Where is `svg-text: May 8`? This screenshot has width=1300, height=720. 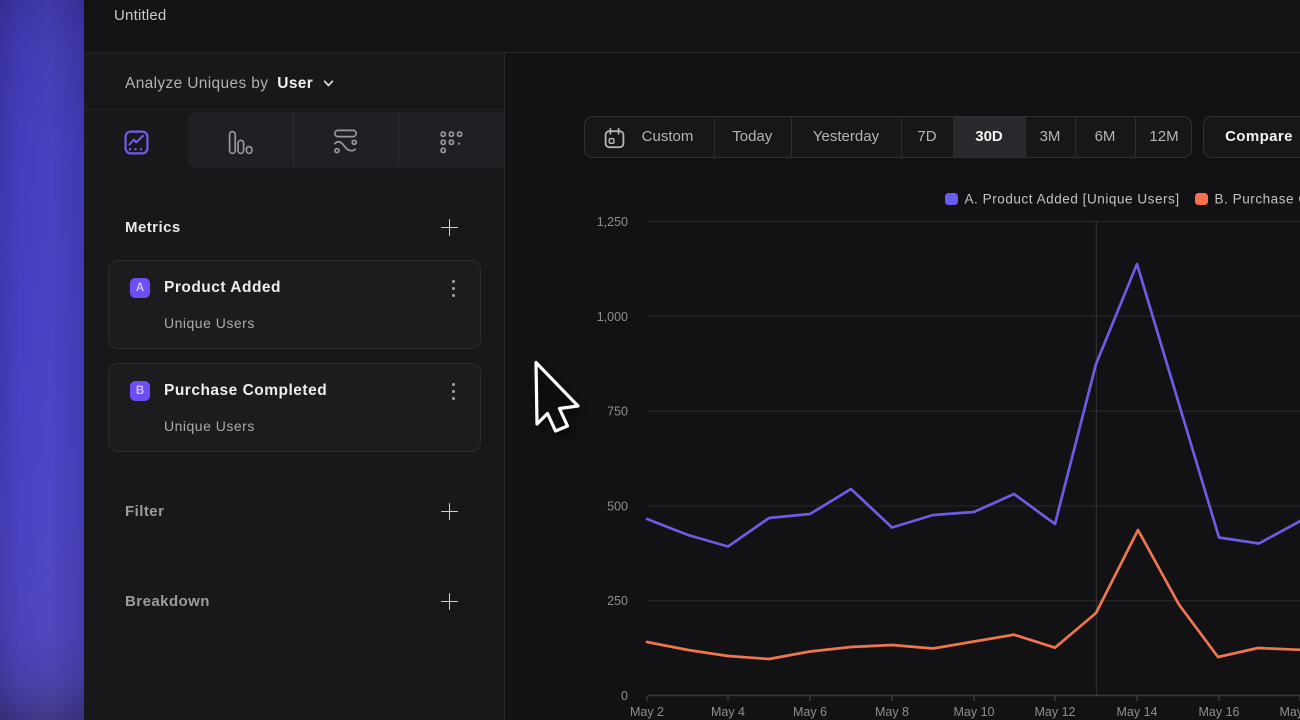 svg-text: May 8 is located at coordinates (892, 712).